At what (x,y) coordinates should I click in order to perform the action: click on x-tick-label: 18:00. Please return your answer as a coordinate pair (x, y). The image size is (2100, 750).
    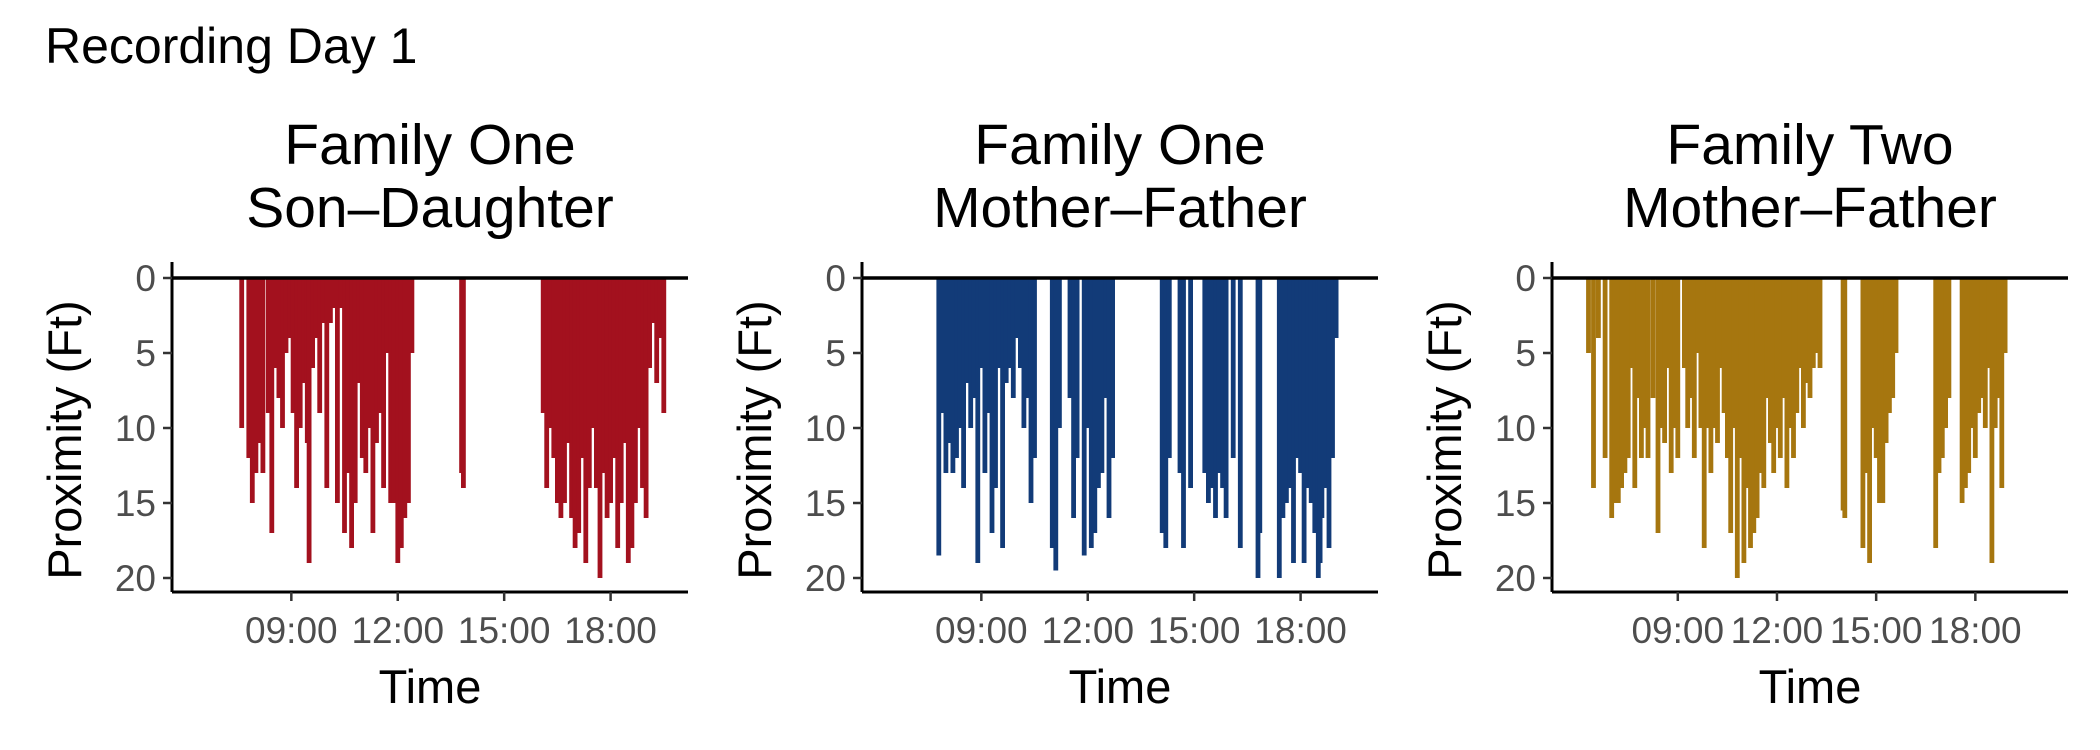
    Looking at the image, I should click on (1975, 630).